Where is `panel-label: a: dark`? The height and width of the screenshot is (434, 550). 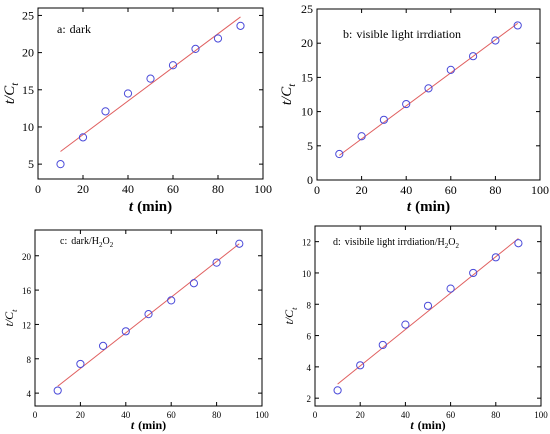 panel-label: a: dark is located at coordinates (74, 29).